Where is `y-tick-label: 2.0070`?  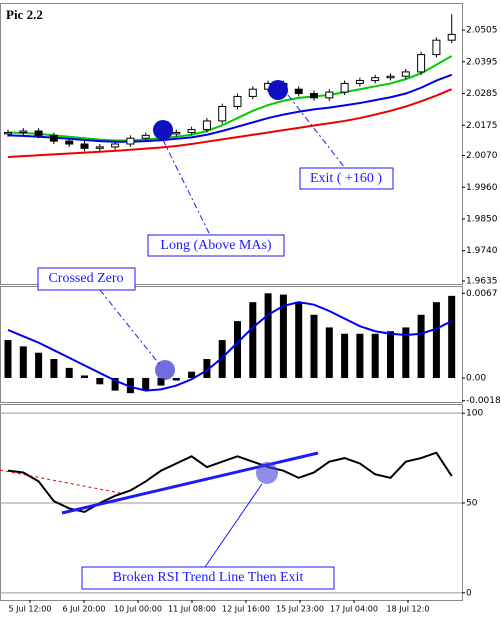 y-tick-label: 2.0070 is located at coordinates (482, 156).